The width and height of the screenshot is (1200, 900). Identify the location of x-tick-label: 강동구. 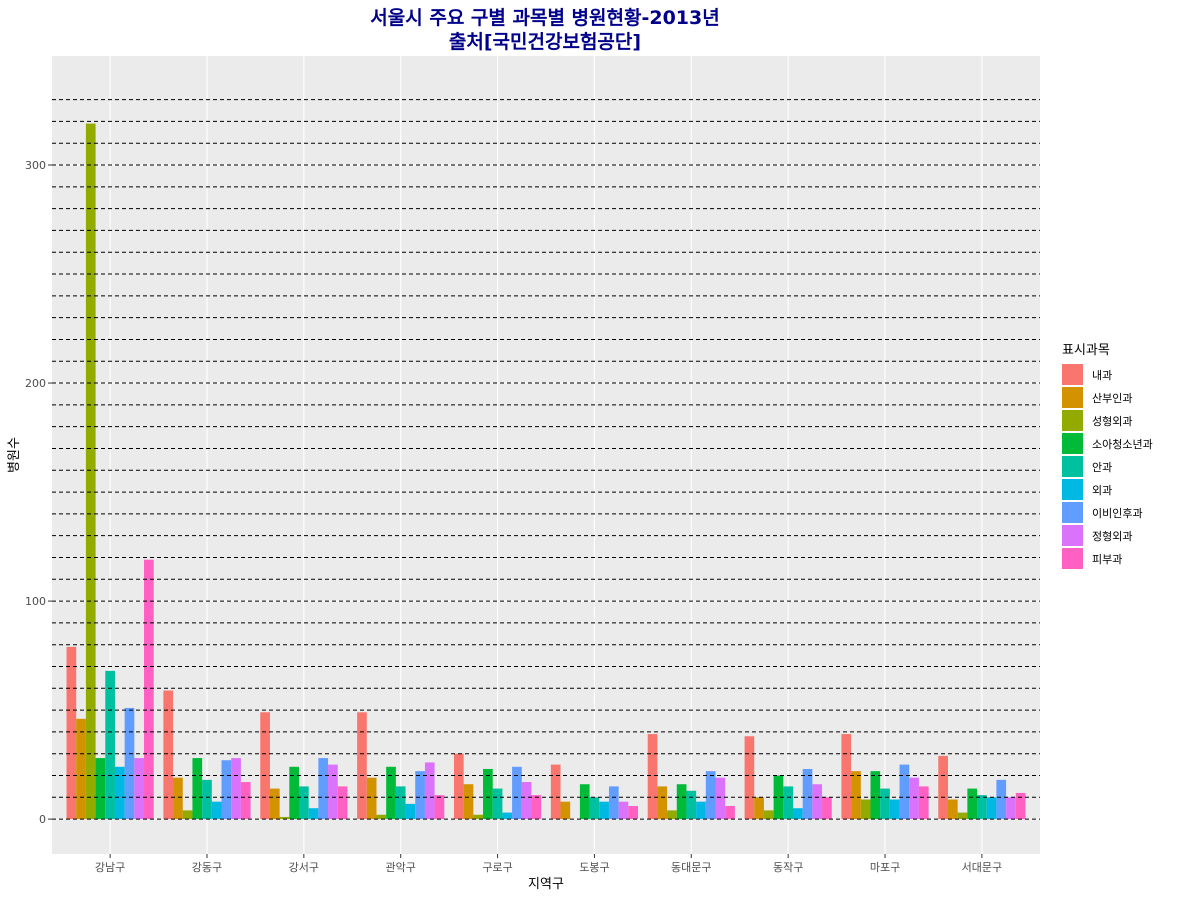
(207, 867).